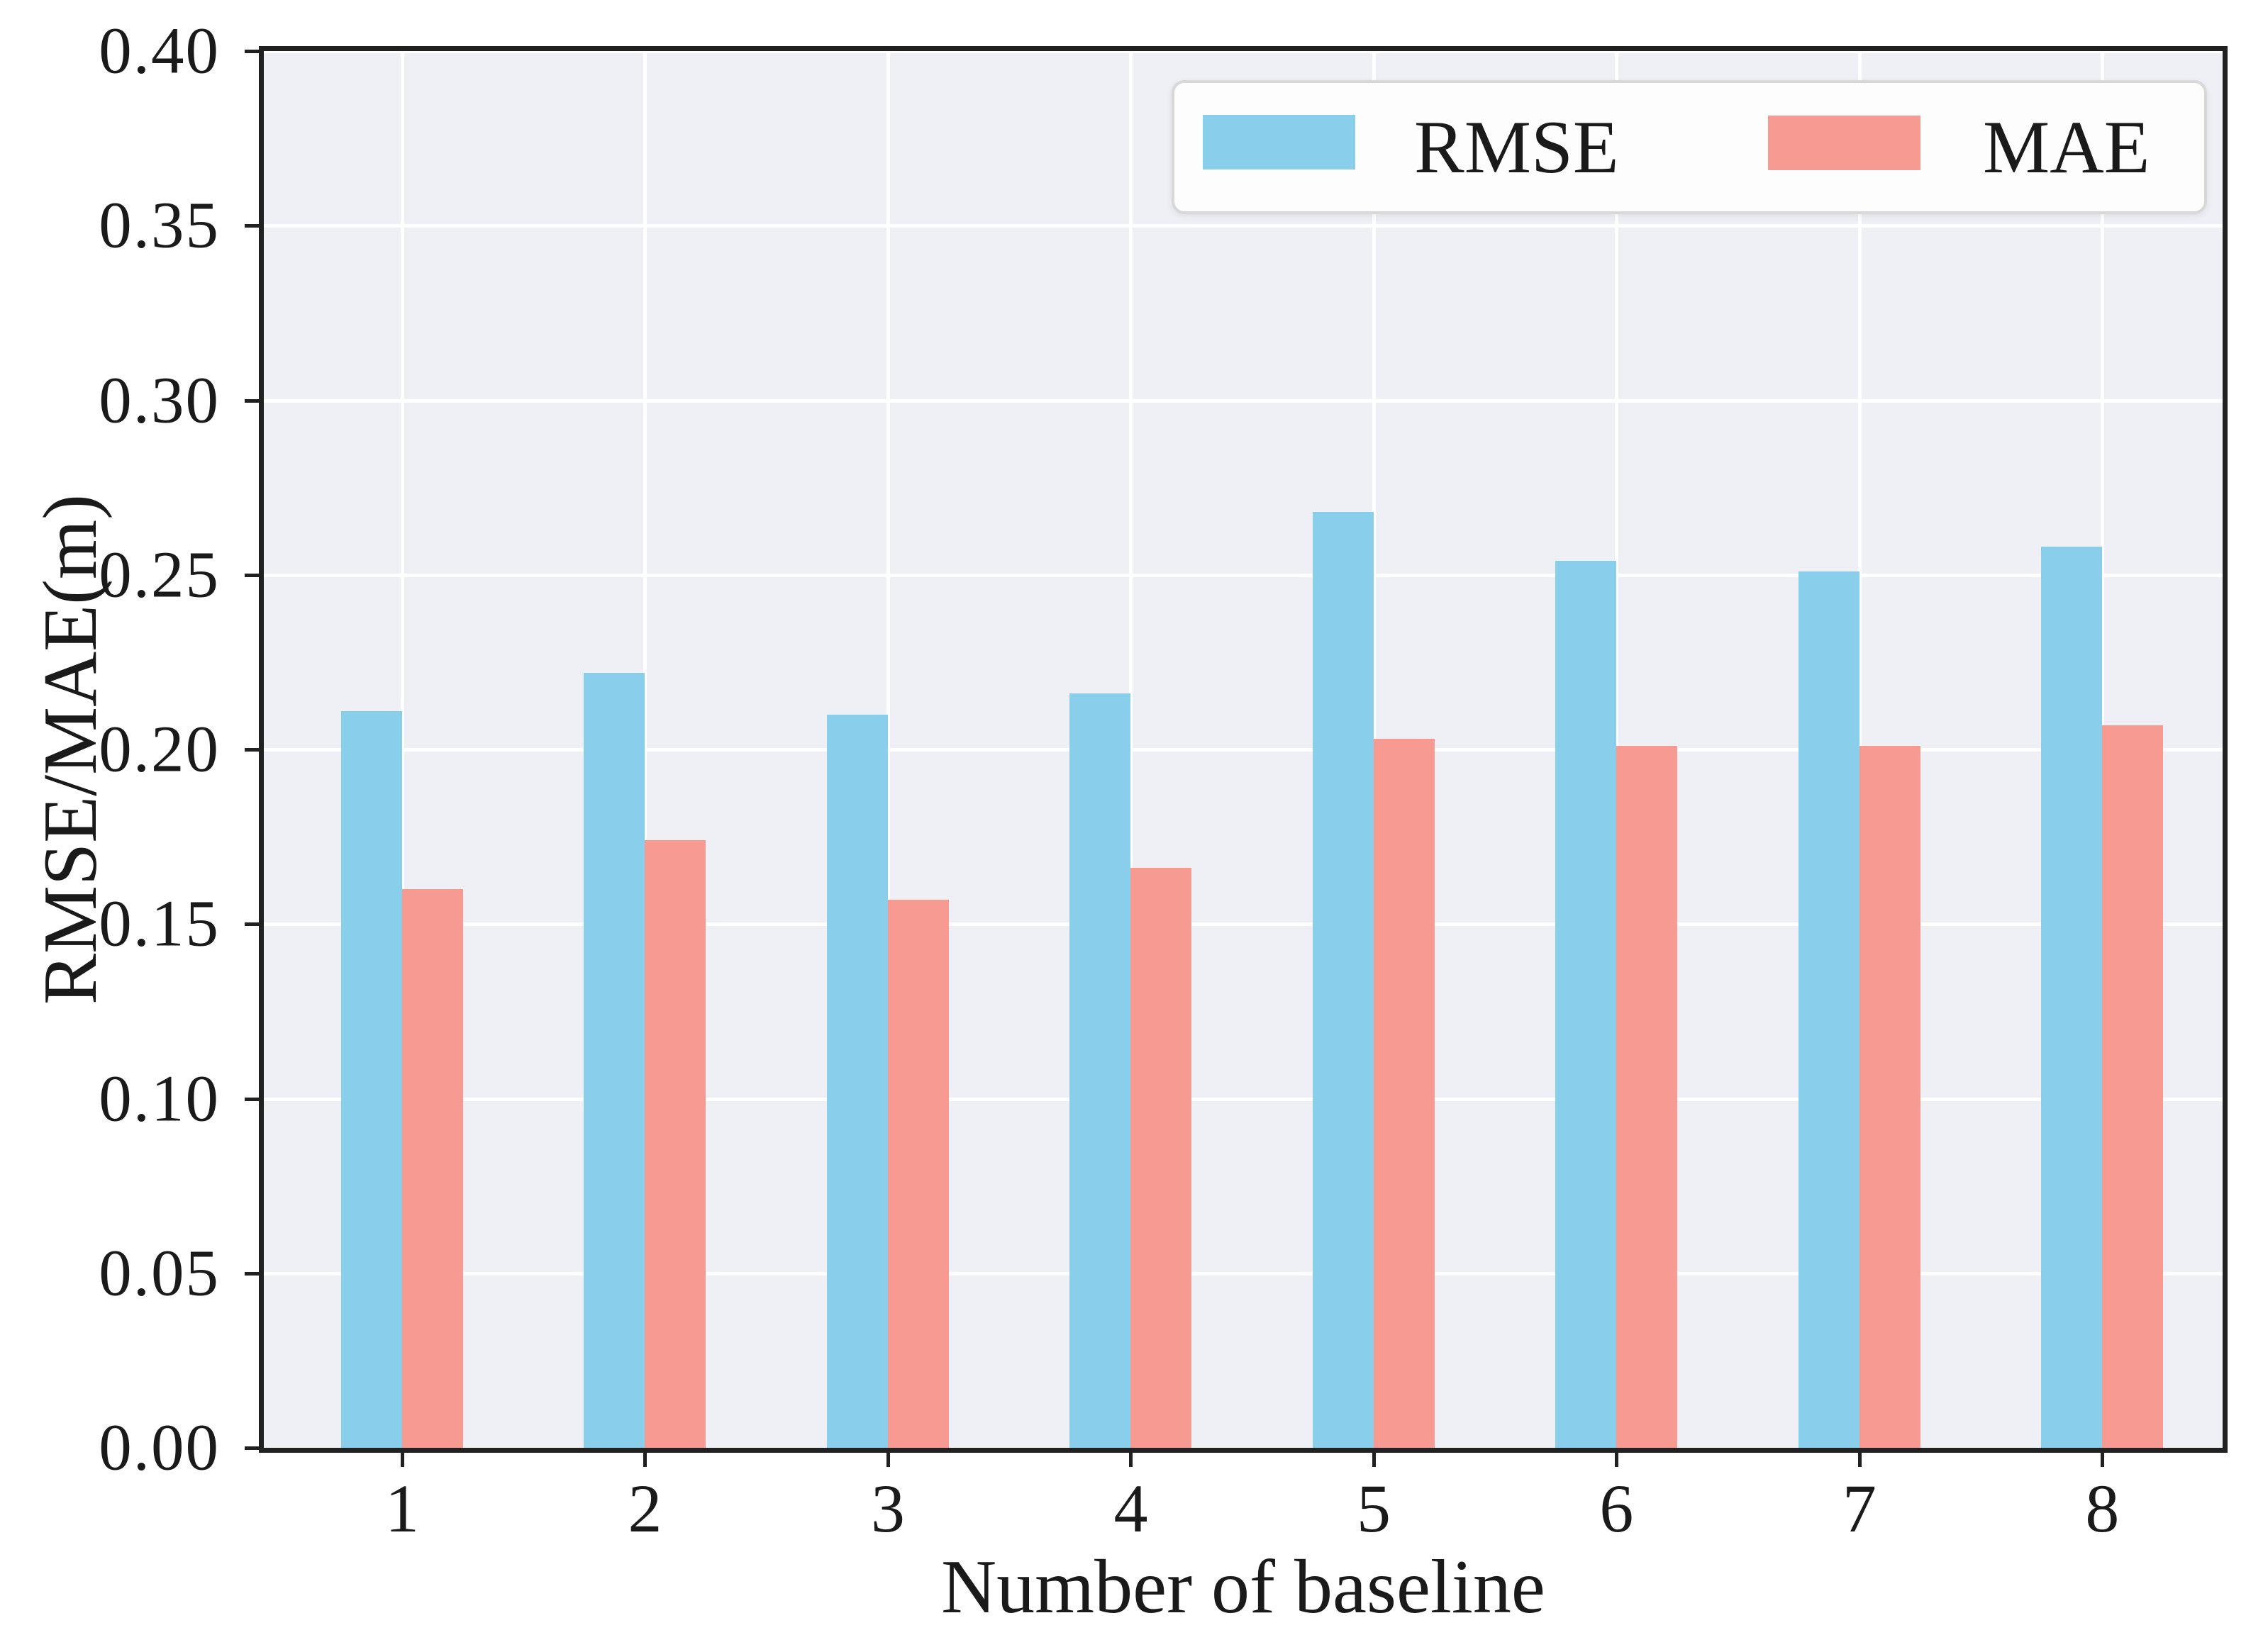  Describe the element at coordinates (1373, 1508) in the screenshot. I see `x-tick-label: 5` at that location.